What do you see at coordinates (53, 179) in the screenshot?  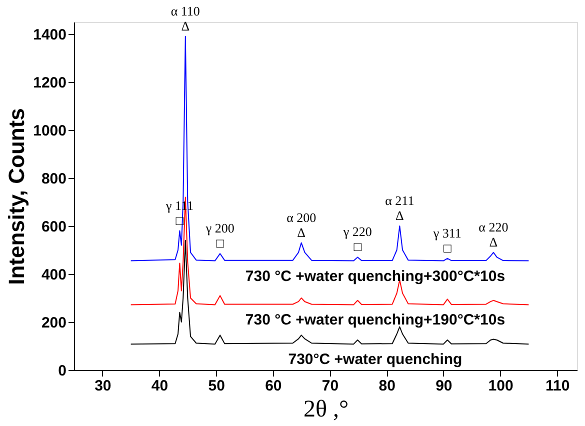 I see `y-tick-label: 800` at bounding box center [53, 179].